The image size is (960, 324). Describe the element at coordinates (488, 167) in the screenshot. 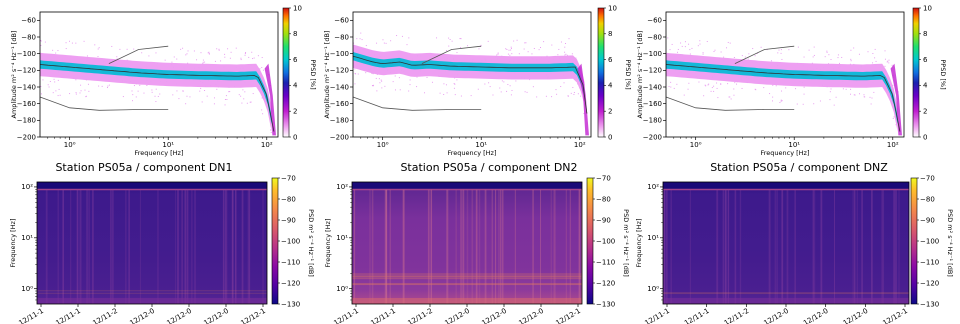

I see `spectrogram-title-dn2: Station PS05a / component DN2` at that location.